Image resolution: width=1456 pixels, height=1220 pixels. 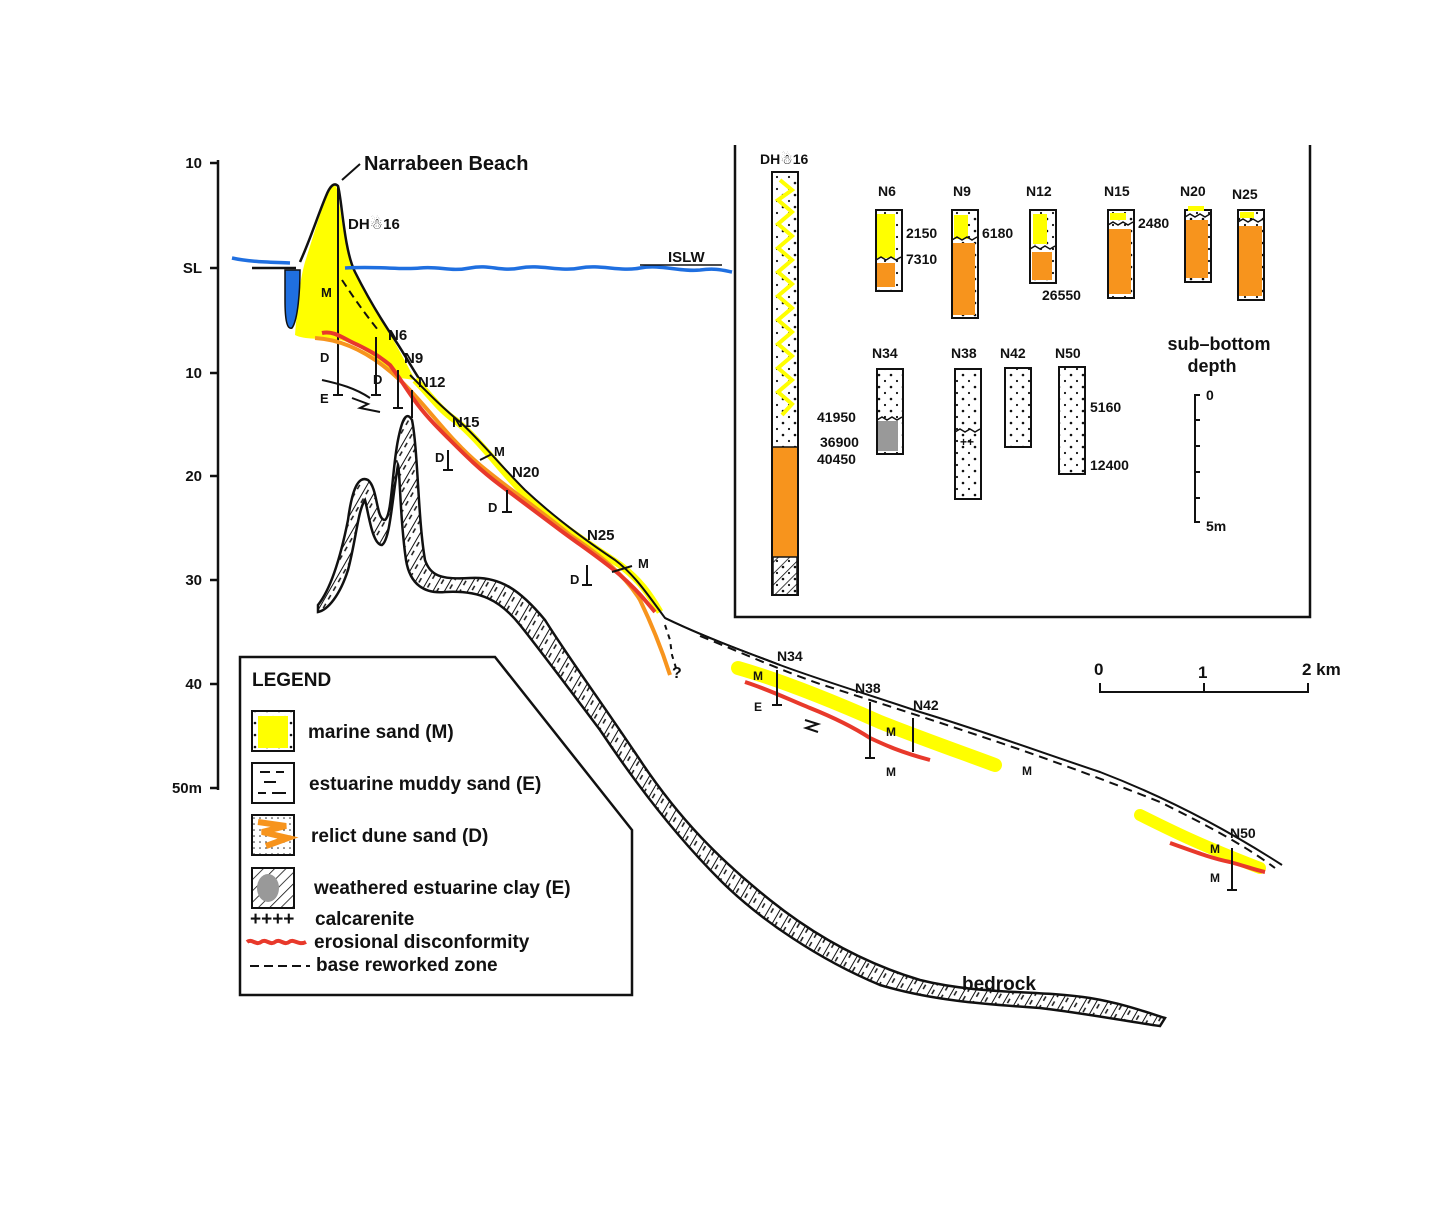 What do you see at coordinates (407, 965) in the screenshot?
I see `legend-label: base reworked zone` at bounding box center [407, 965].